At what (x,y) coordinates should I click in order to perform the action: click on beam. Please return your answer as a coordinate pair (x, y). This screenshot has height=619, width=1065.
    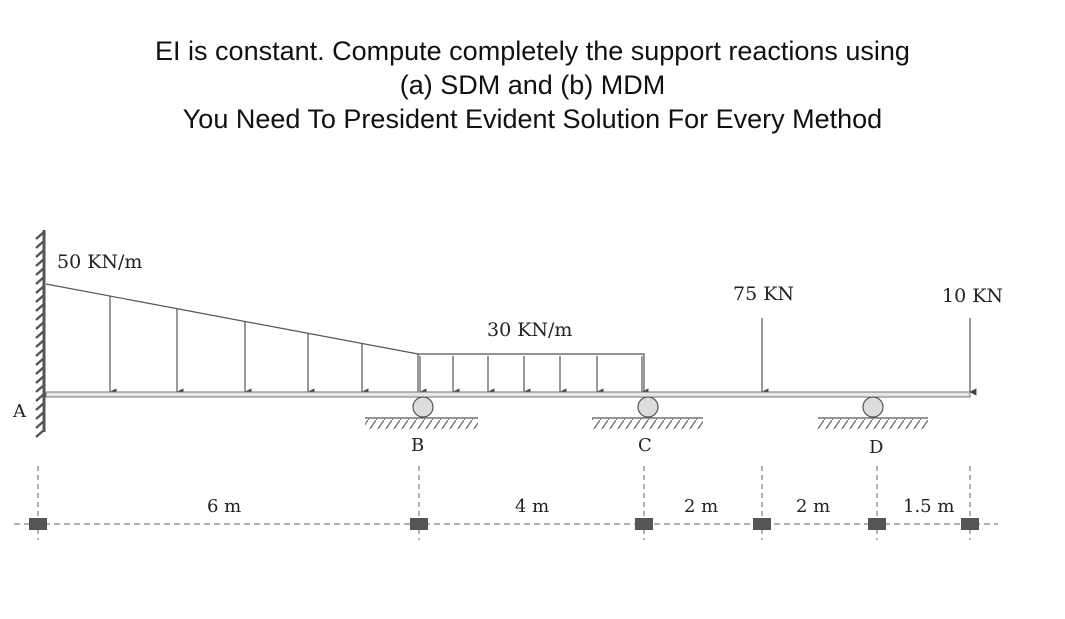
    Looking at the image, I should click on (508, 394).